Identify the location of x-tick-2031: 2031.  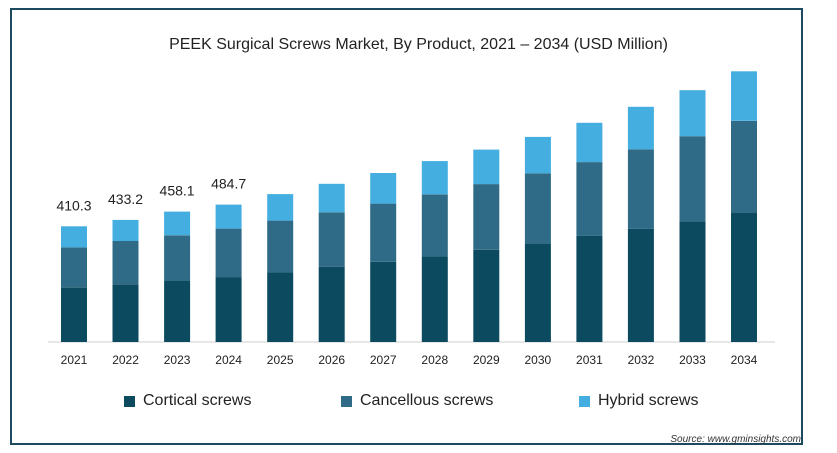
(589, 360).